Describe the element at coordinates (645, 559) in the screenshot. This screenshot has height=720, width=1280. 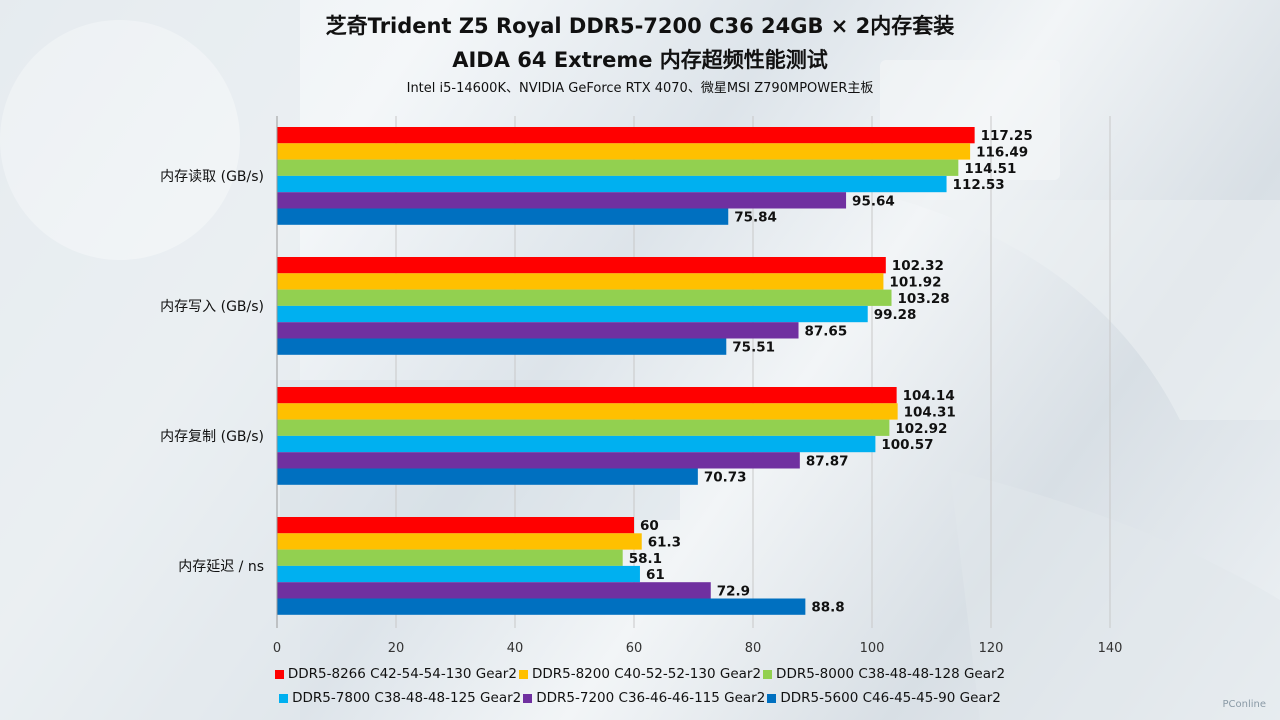
I see `bar-value-label: 58.1` at that location.